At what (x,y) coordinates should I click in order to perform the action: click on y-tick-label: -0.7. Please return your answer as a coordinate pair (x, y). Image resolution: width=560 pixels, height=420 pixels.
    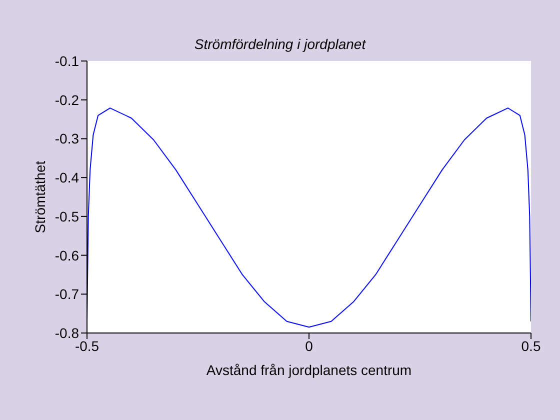
    Looking at the image, I should click on (67, 294).